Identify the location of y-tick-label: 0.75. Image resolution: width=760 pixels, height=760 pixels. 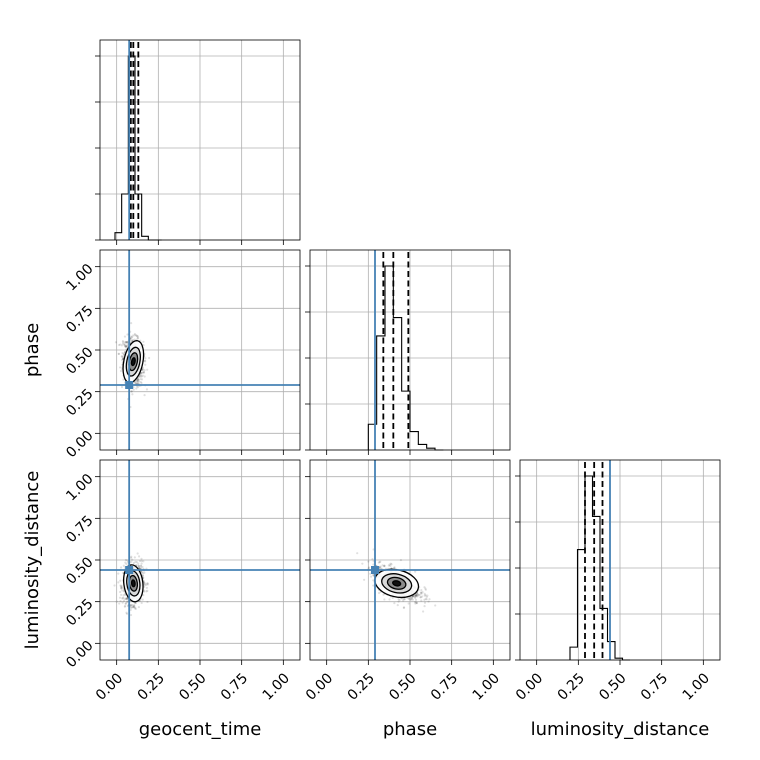
(79, 529).